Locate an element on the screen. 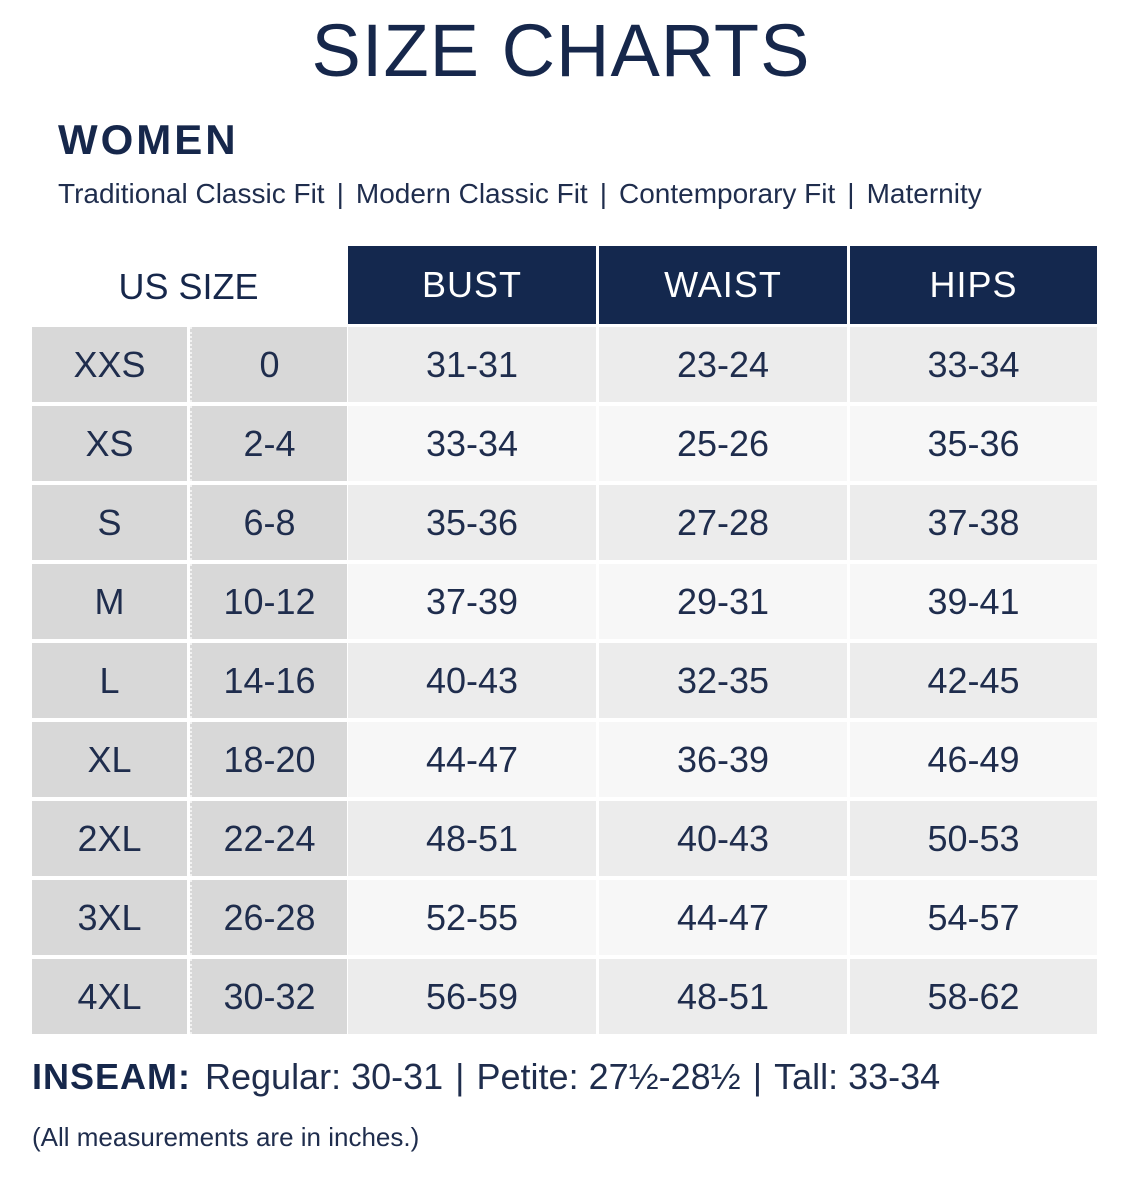 The width and height of the screenshot is (1122, 1193). table-row: L 14-16 40-43 32-35 42-45 is located at coordinates (564, 680).